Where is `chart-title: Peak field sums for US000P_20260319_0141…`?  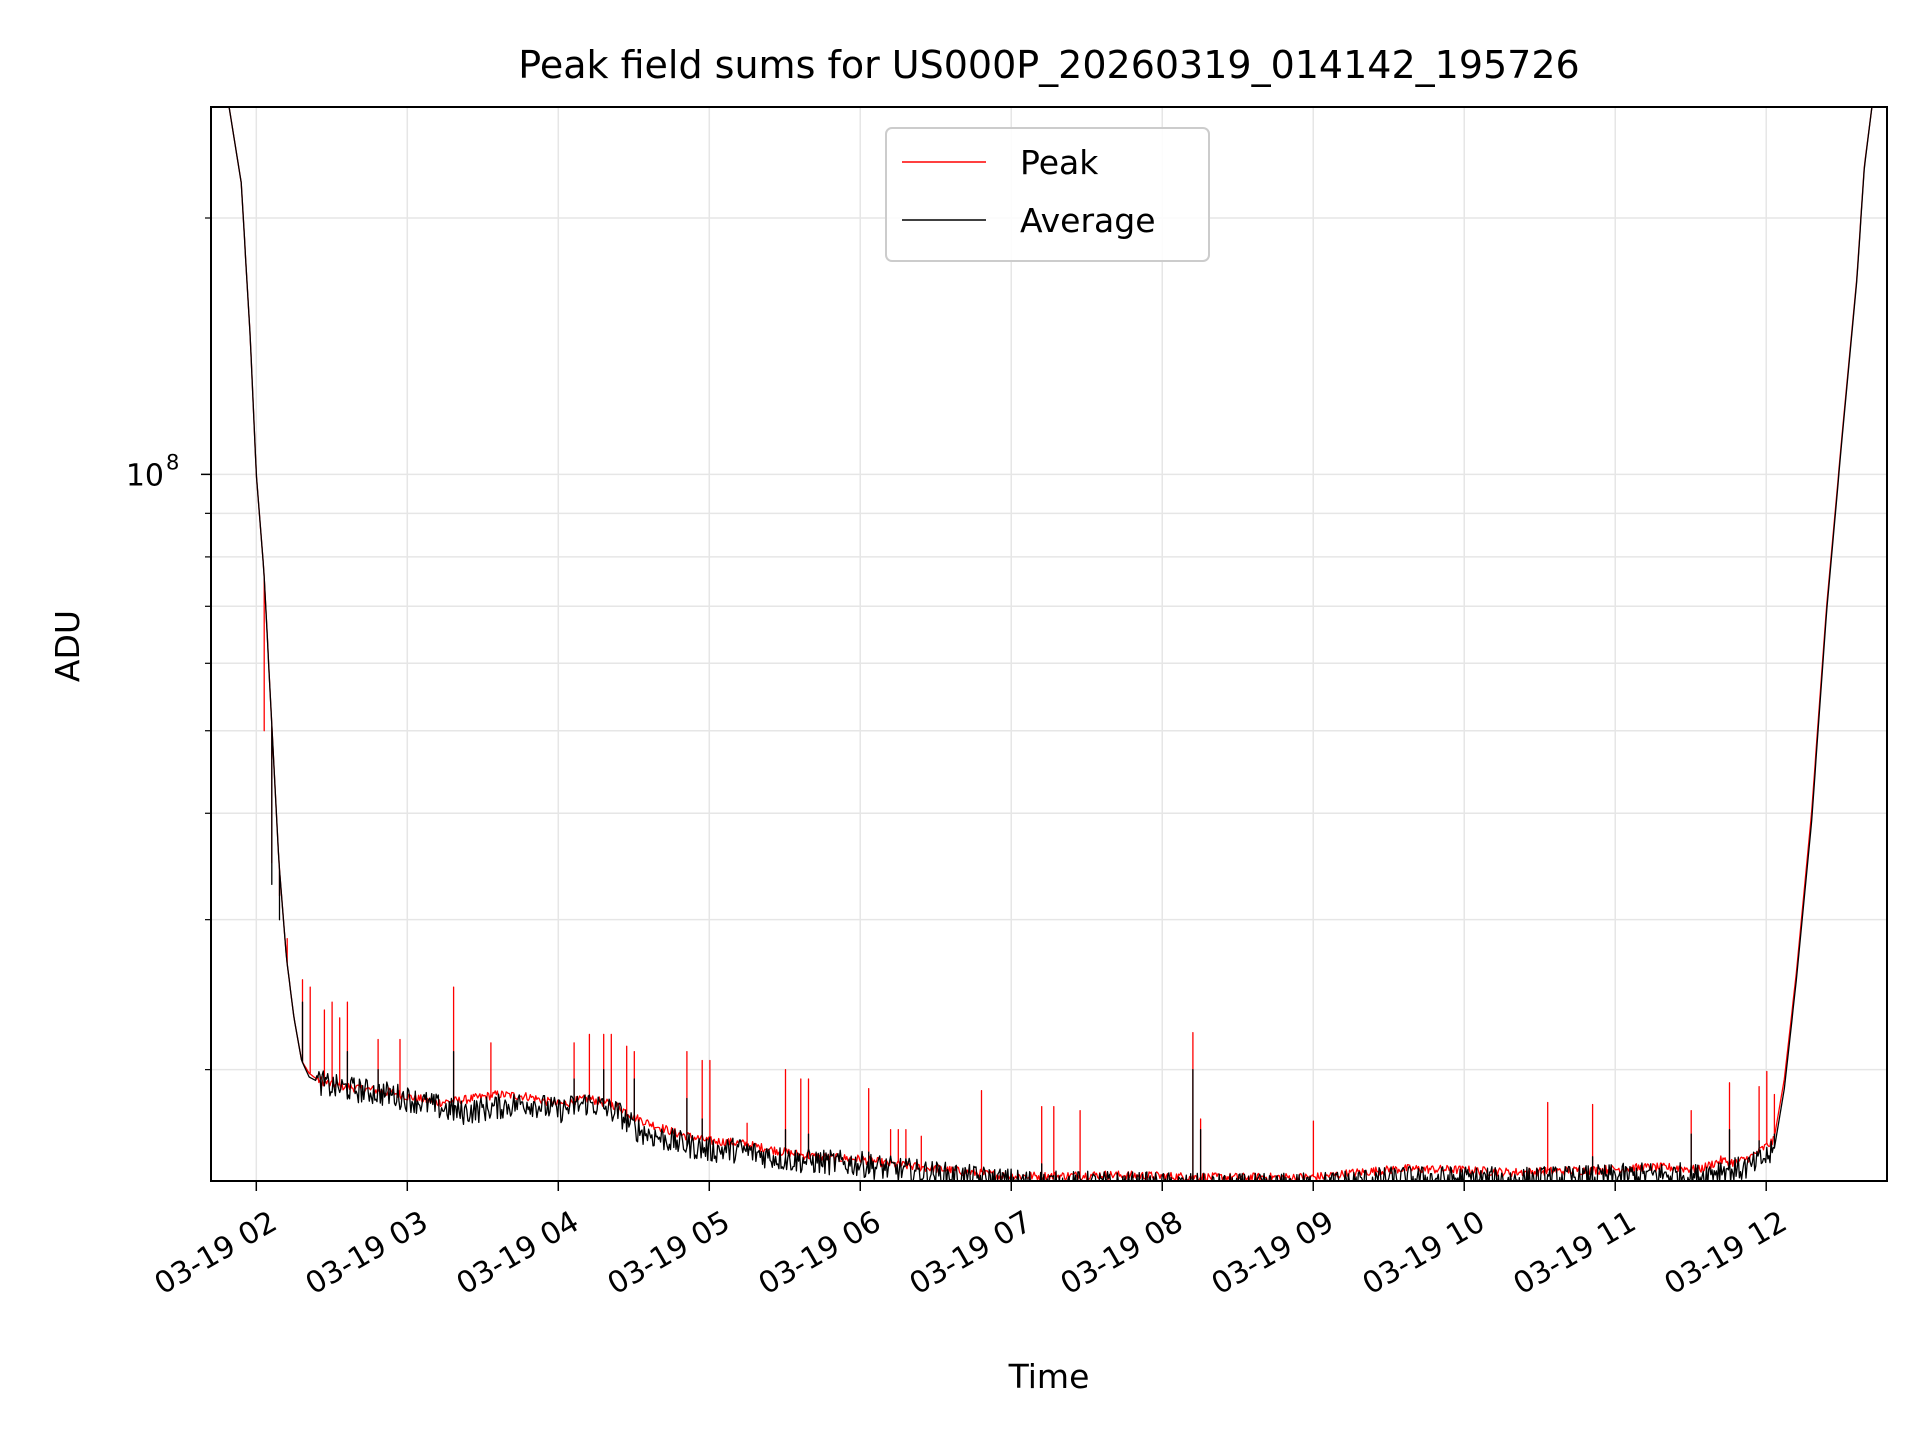 chart-title: Peak field sums for US000P_20260319_0141… is located at coordinates (1048, 65).